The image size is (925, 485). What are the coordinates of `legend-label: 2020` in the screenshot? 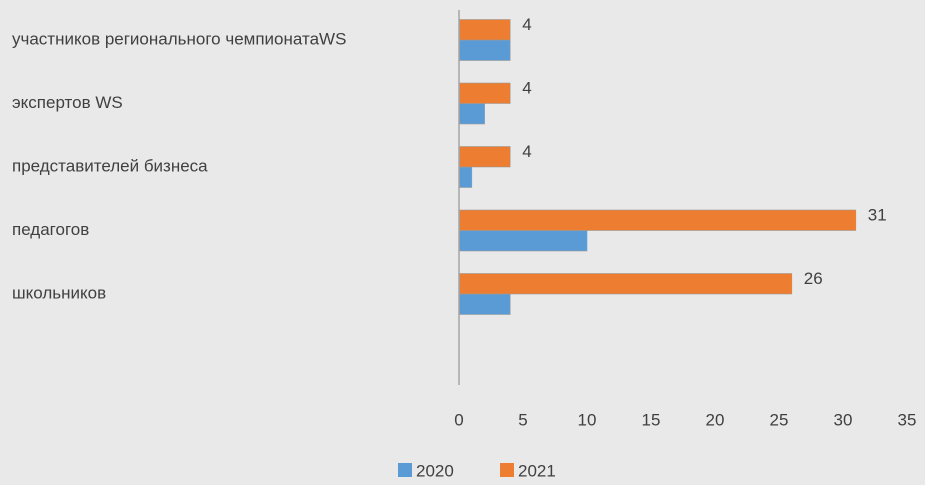 It's located at (435, 470).